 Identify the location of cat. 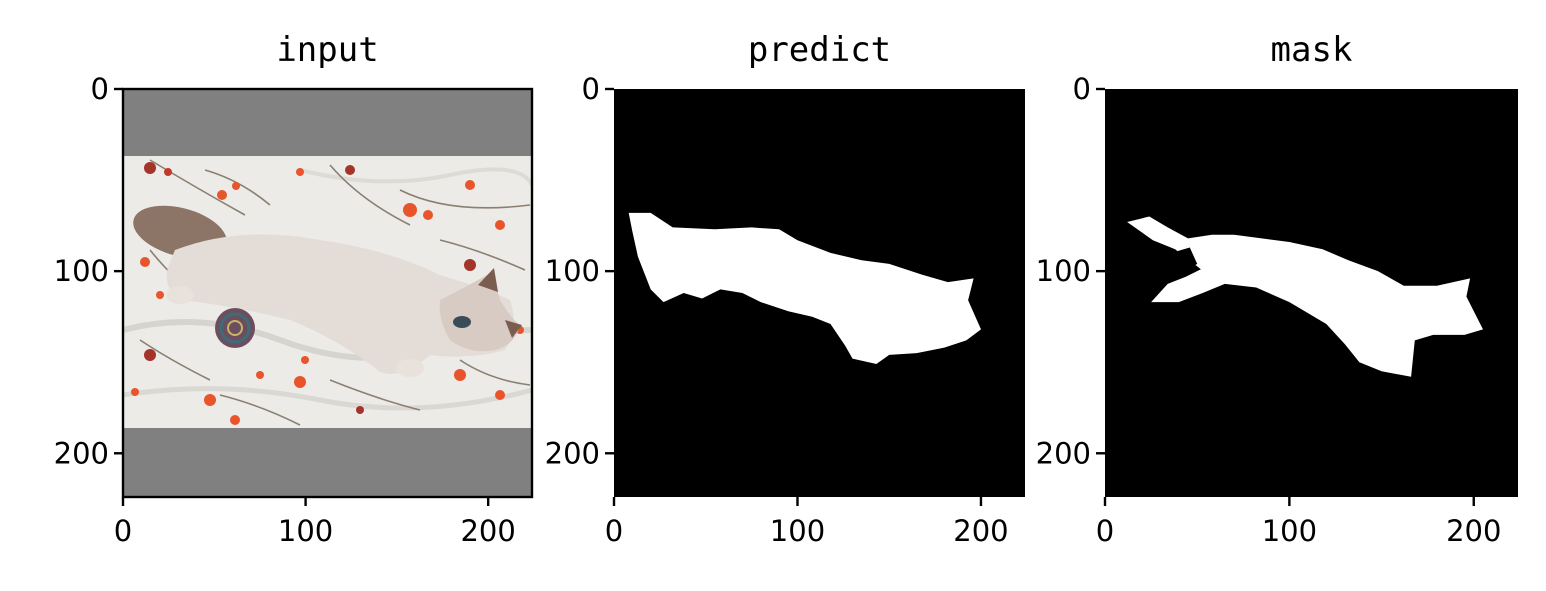
(327, 291).